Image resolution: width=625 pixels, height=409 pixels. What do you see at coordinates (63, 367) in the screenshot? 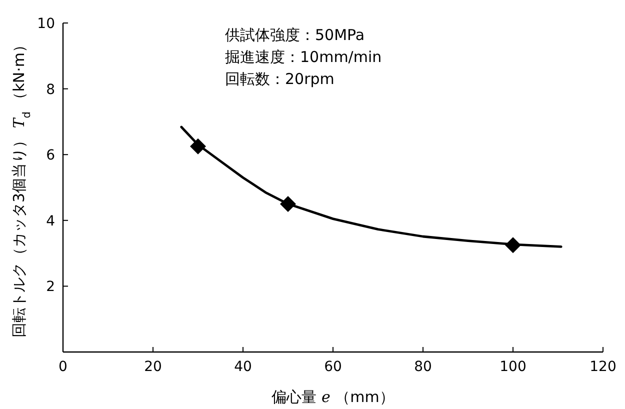
I see `x-tick-label: 0` at bounding box center [63, 367].